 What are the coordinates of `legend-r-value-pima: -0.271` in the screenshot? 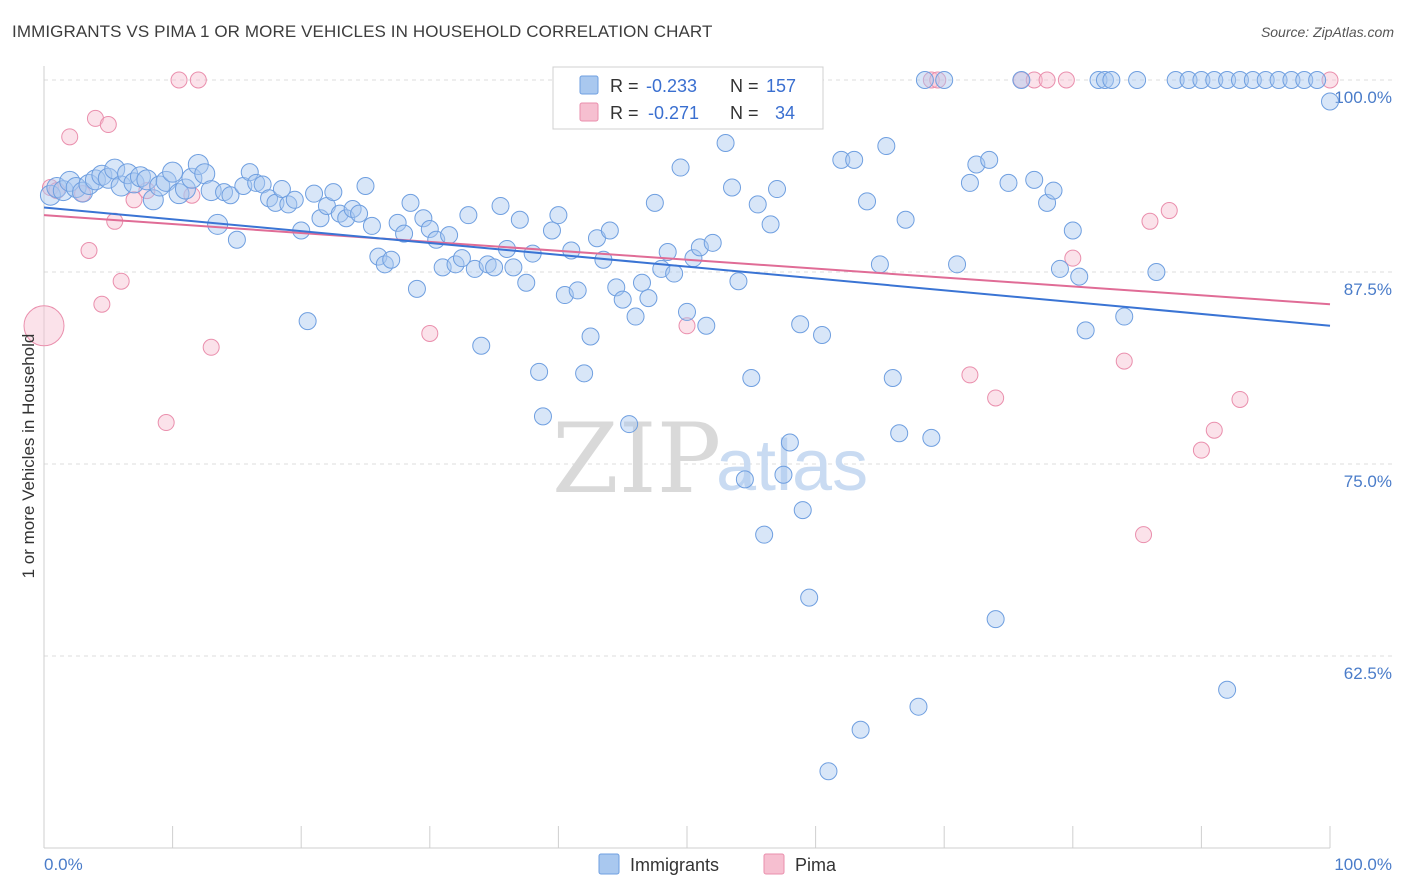 It's located at (673, 113).